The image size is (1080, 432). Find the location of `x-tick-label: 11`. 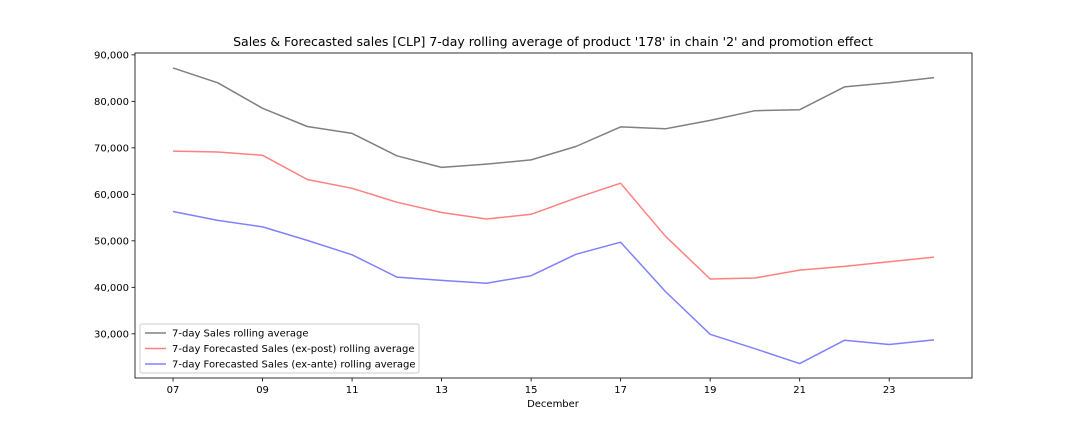

x-tick-label: 11 is located at coordinates (352, 390).